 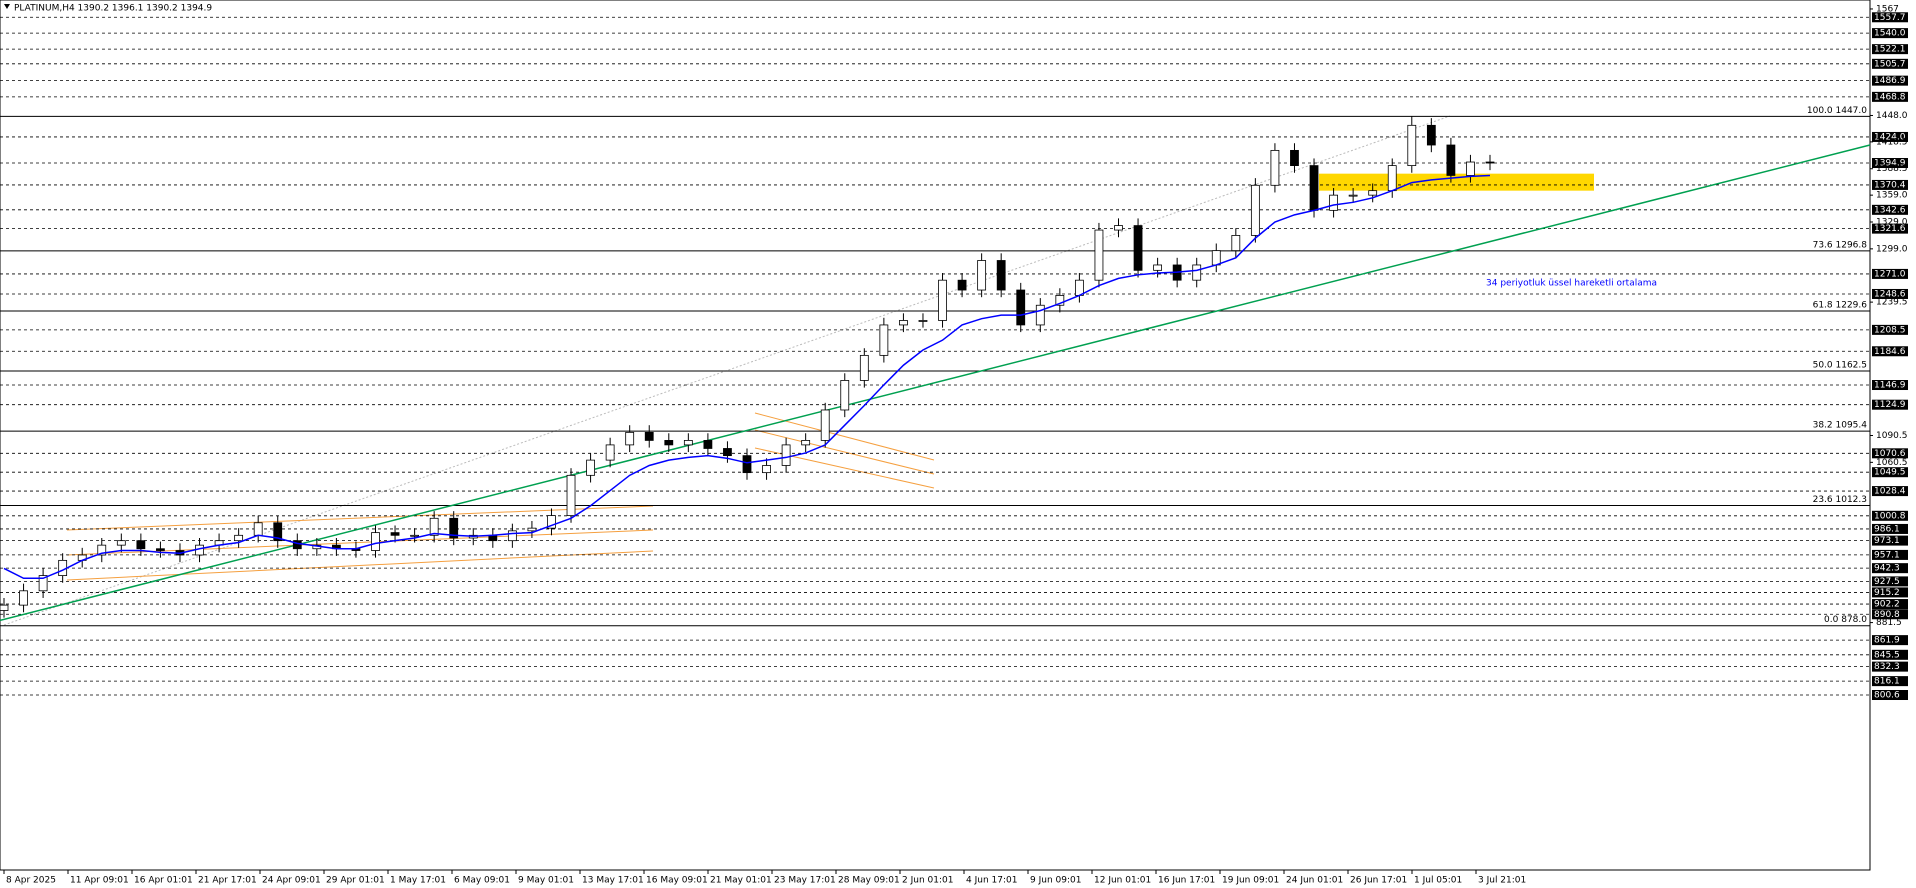 What do you see at coordinates (291, 881) in the screenshot?
I see `x-tick-label: 24 Apr 09:01` at bounding box center [291, 881].